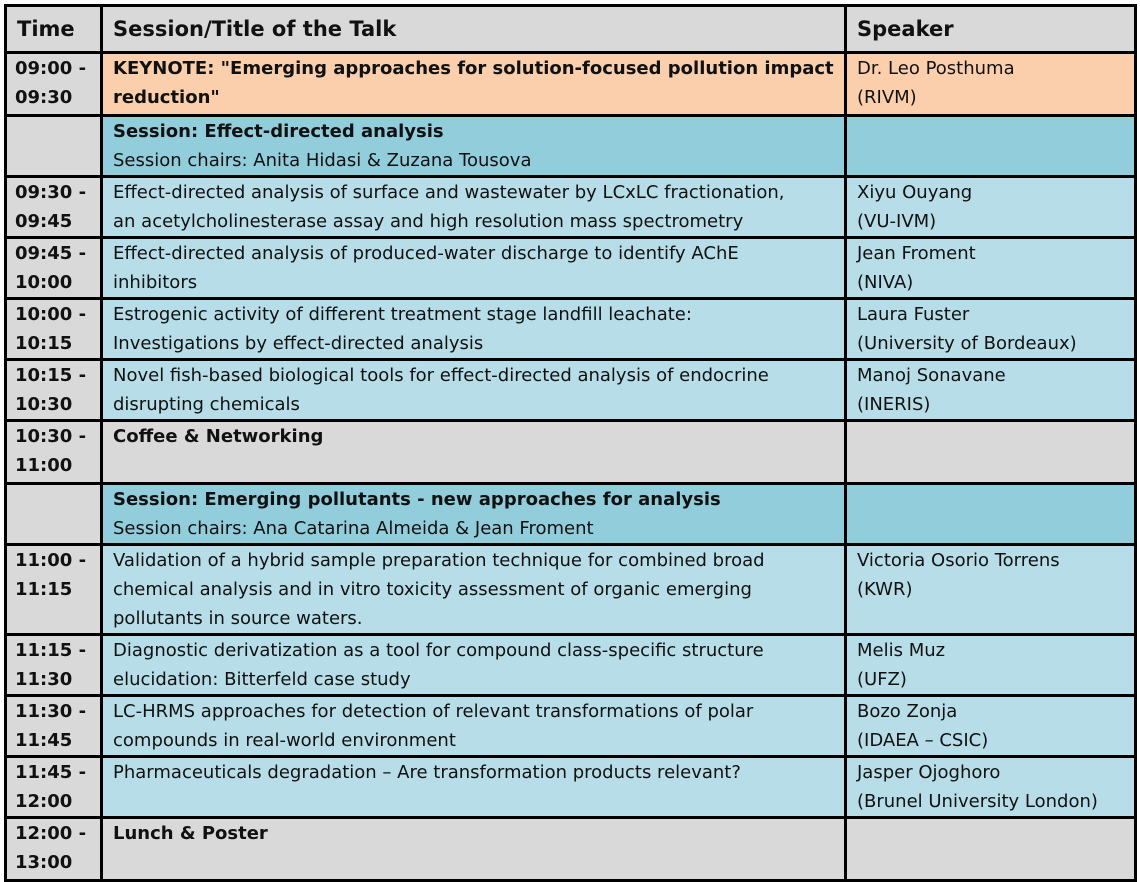 The image size is (1140, 882). Describe the element at coordinates (51, 253) in the screenshot. I see `time-text: 09:45 -` at that location.